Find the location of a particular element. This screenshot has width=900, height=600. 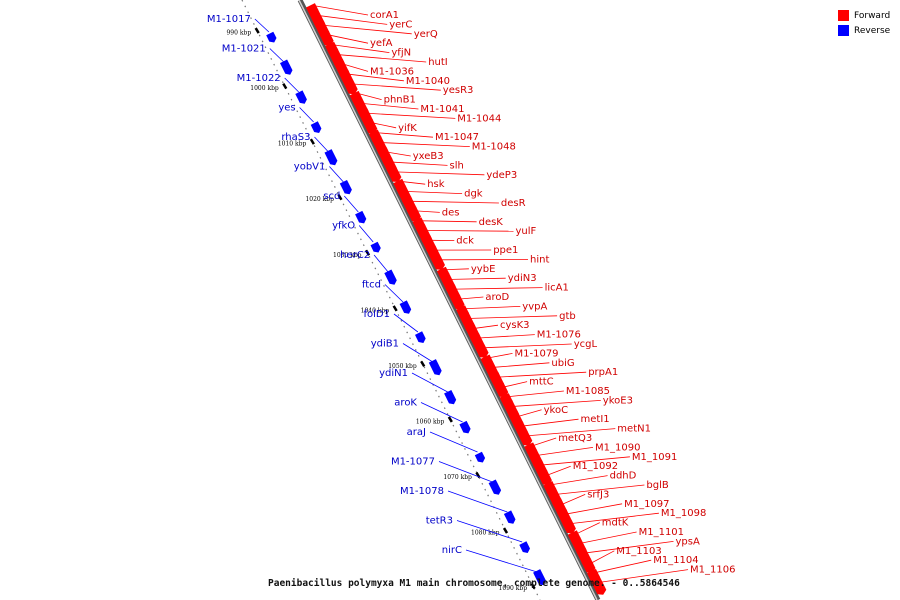

legend-label-reverse: Reverse is located at coordinates (872, 30).